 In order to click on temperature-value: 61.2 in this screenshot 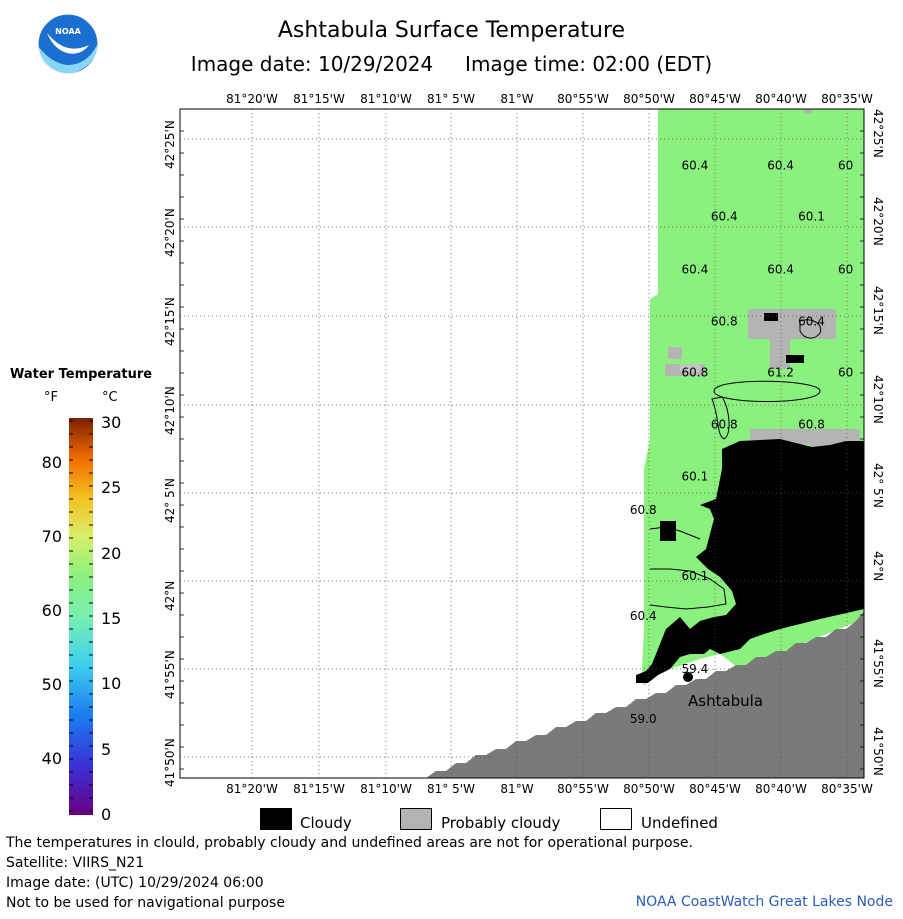, I will do `click(780, 372)`.